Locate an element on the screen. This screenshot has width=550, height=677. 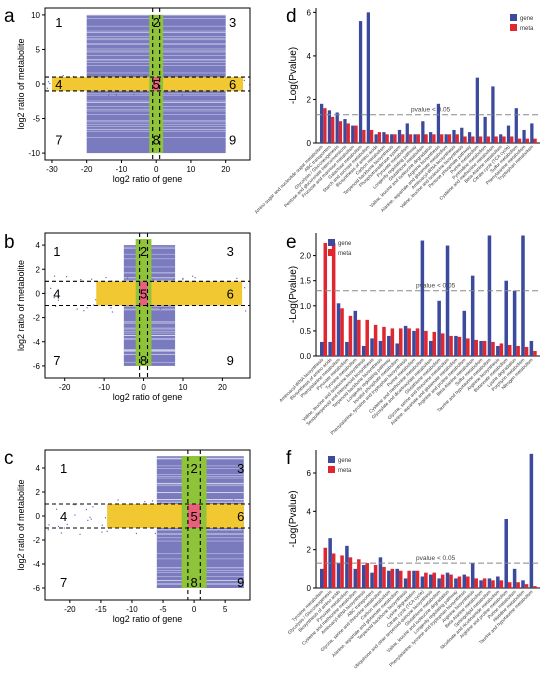
y-tick-label: 2 is located at coordinates (38, 492).